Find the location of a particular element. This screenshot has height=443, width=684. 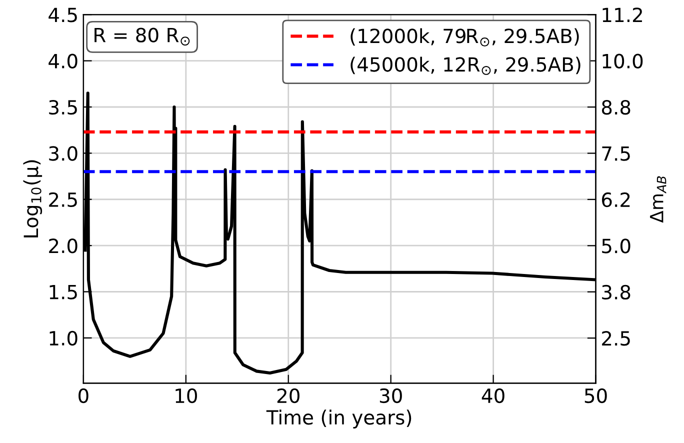

y2-tick-label: 6.2 is located at coordinates (616, 200).